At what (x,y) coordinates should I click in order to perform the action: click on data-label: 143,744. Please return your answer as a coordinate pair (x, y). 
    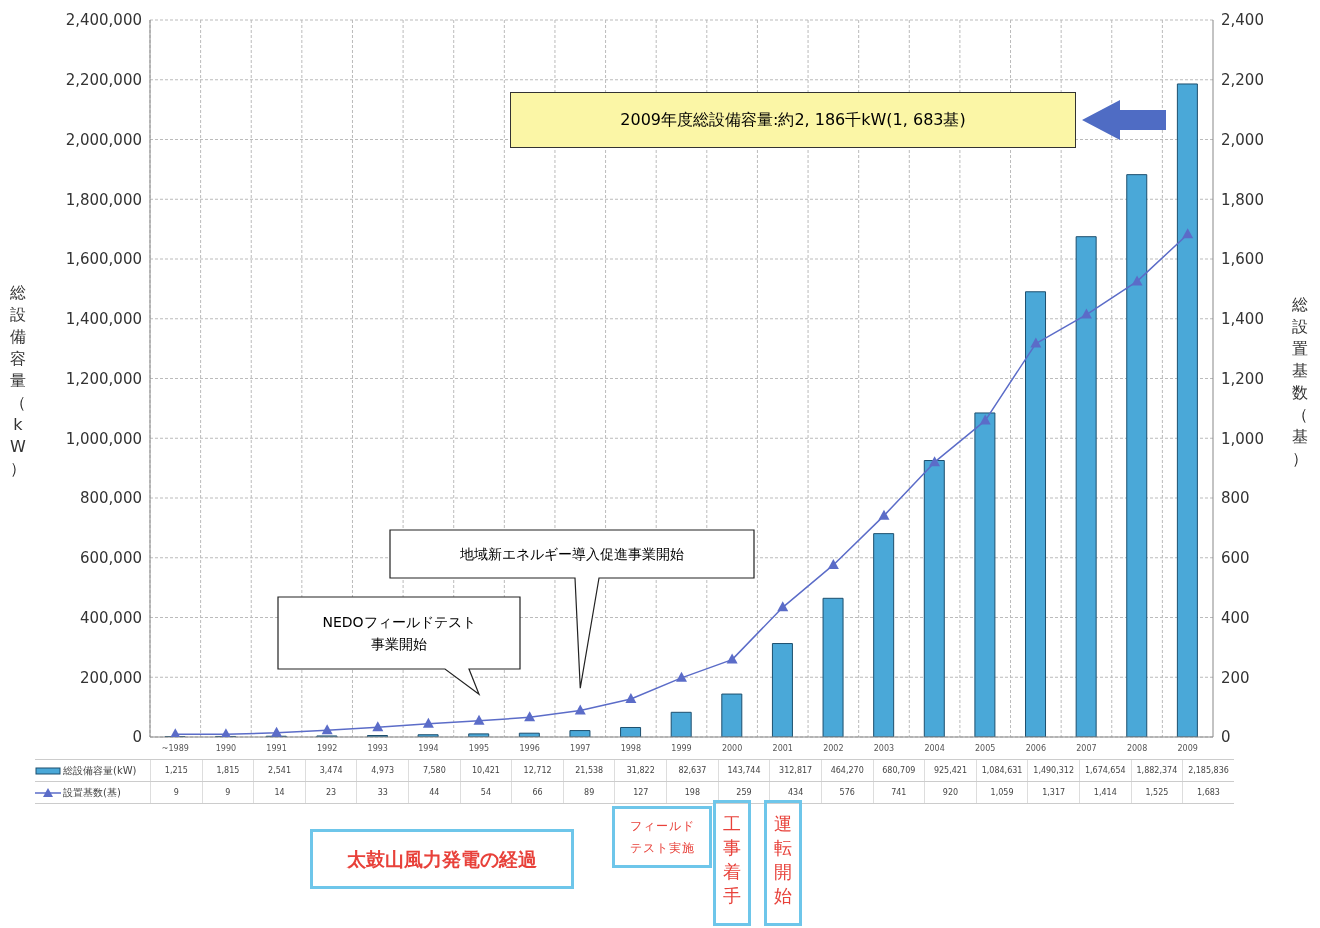
    Looking at the image, I should click on (743, 770).